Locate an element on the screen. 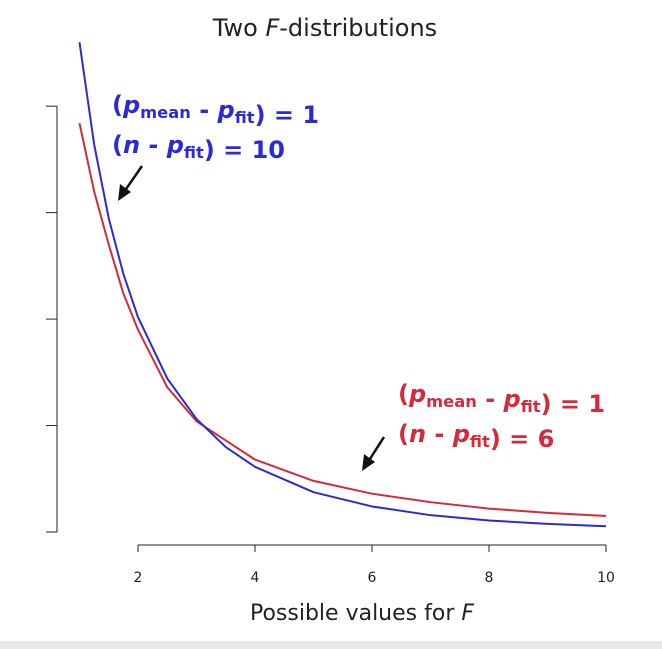 Image resolution: width=662 pixels, height=649 pixels. text-part: ) = 6 is located at coordinates (522, 439).